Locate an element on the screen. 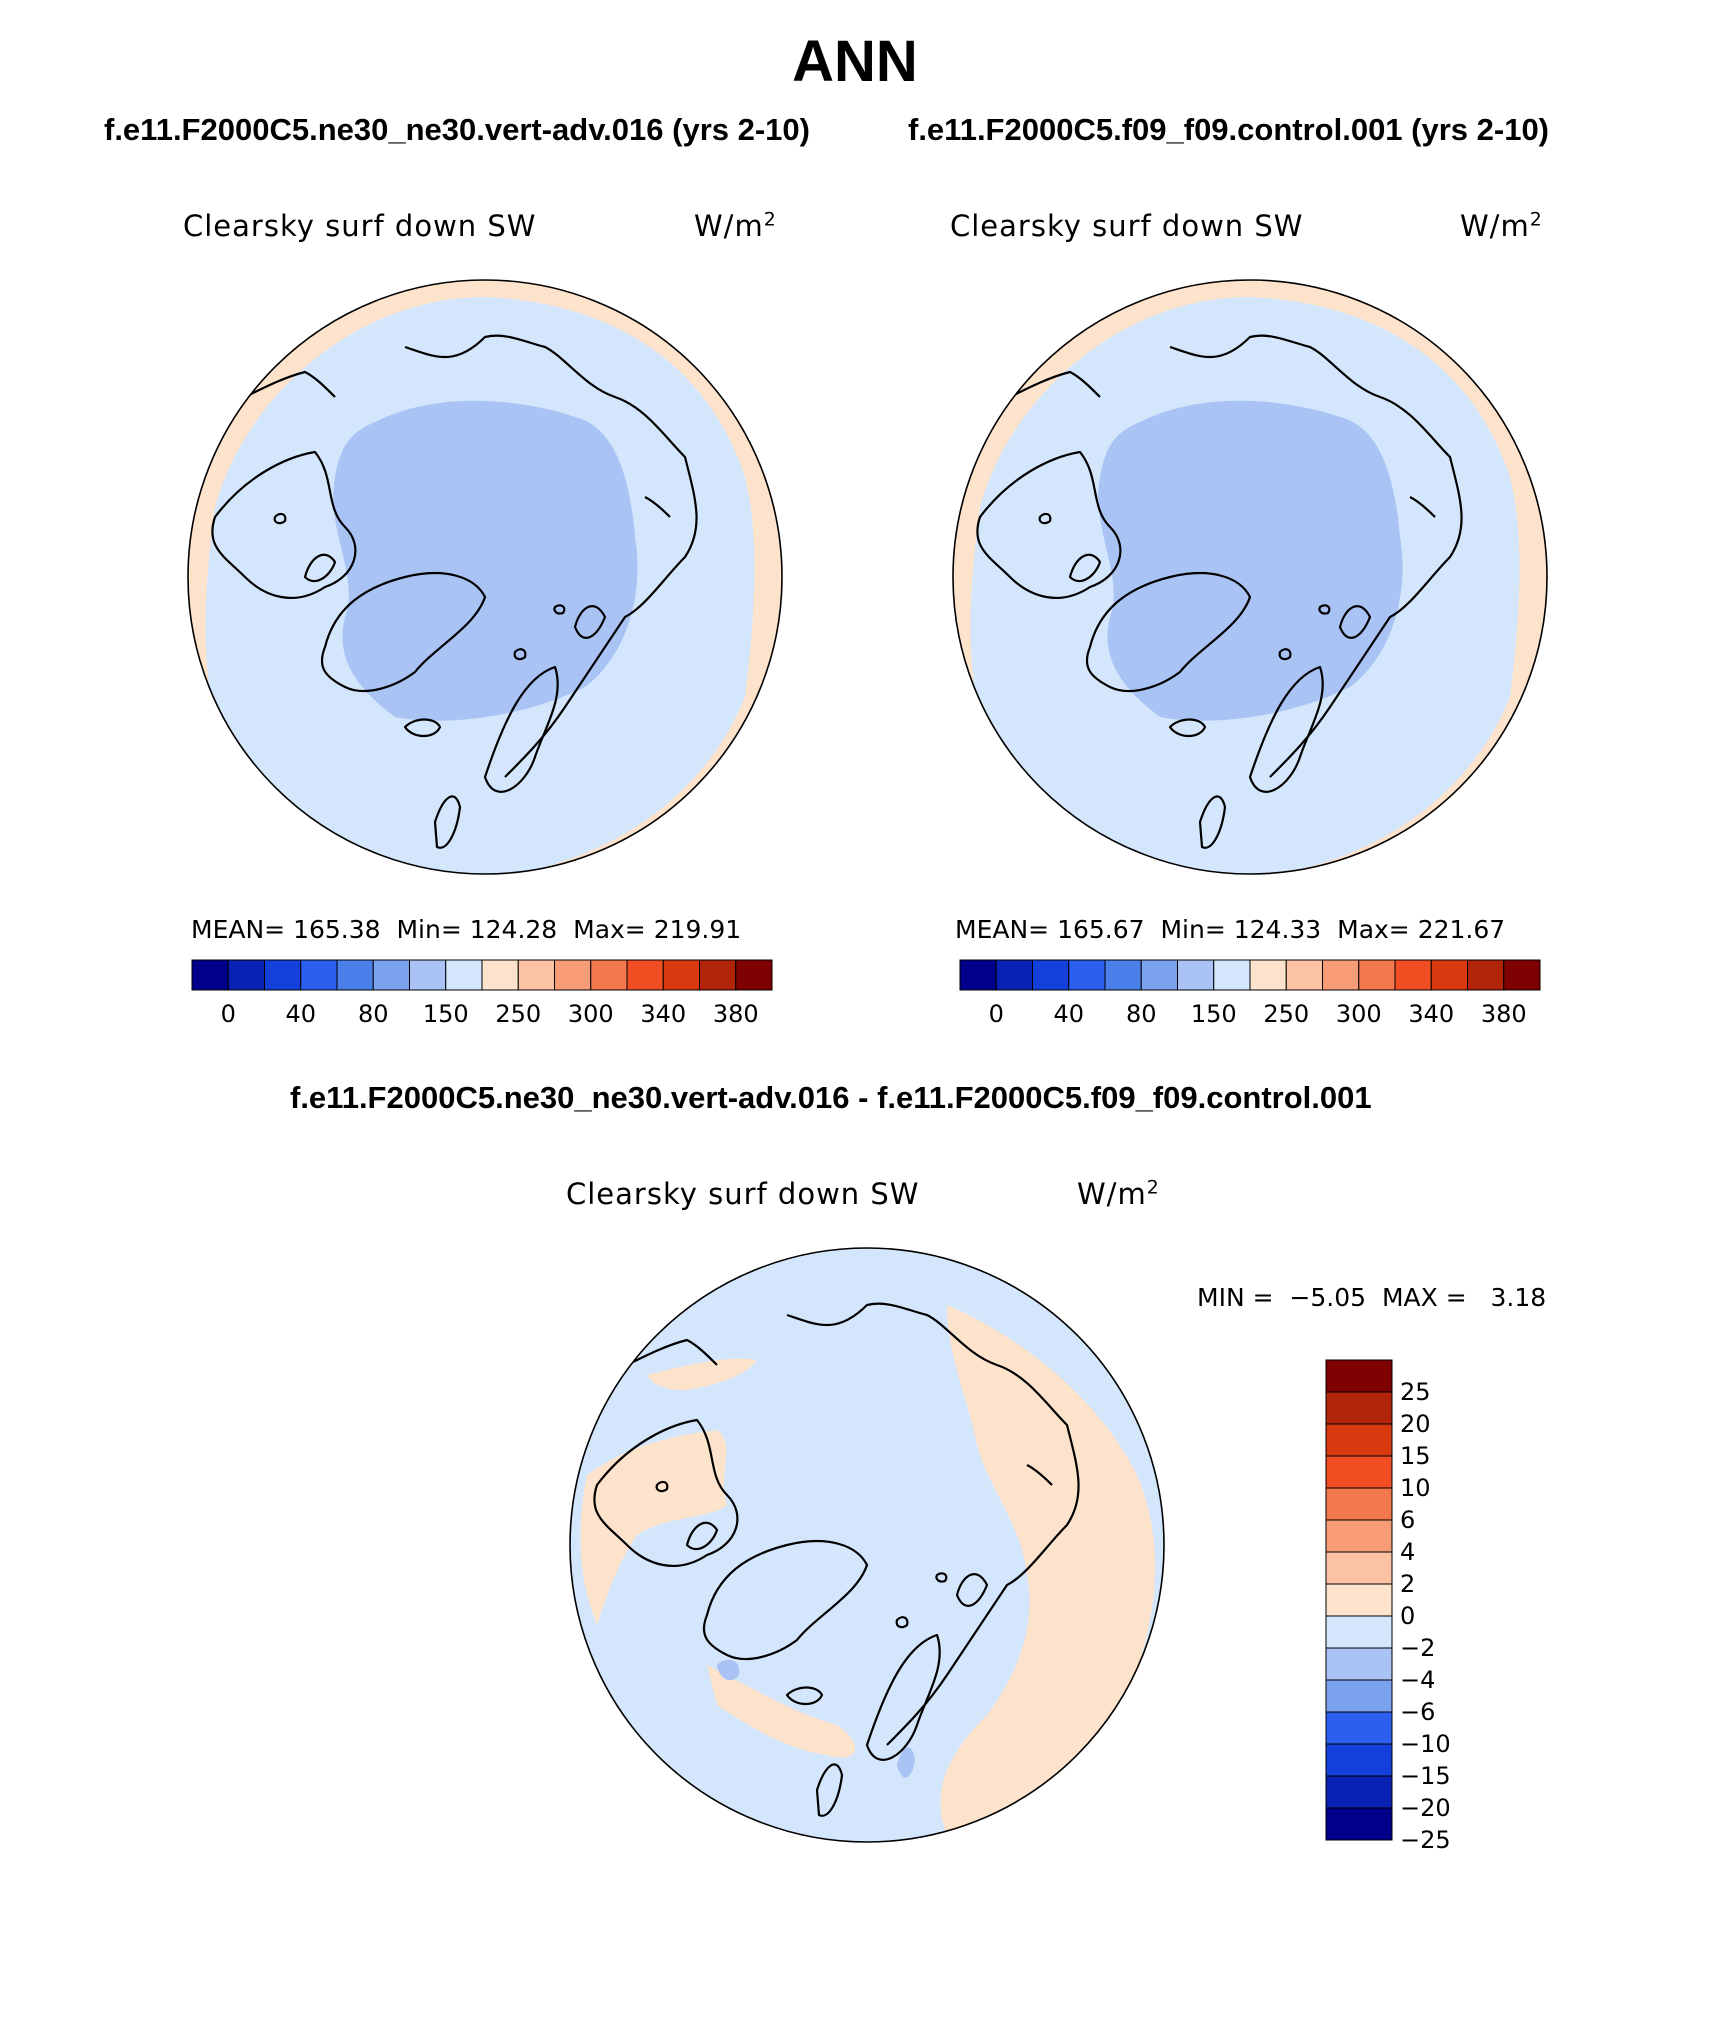 The width and height of the screenshot is (1710, 2044). colorbar-tick-label: 300 is located at coordinates (590, 1014).